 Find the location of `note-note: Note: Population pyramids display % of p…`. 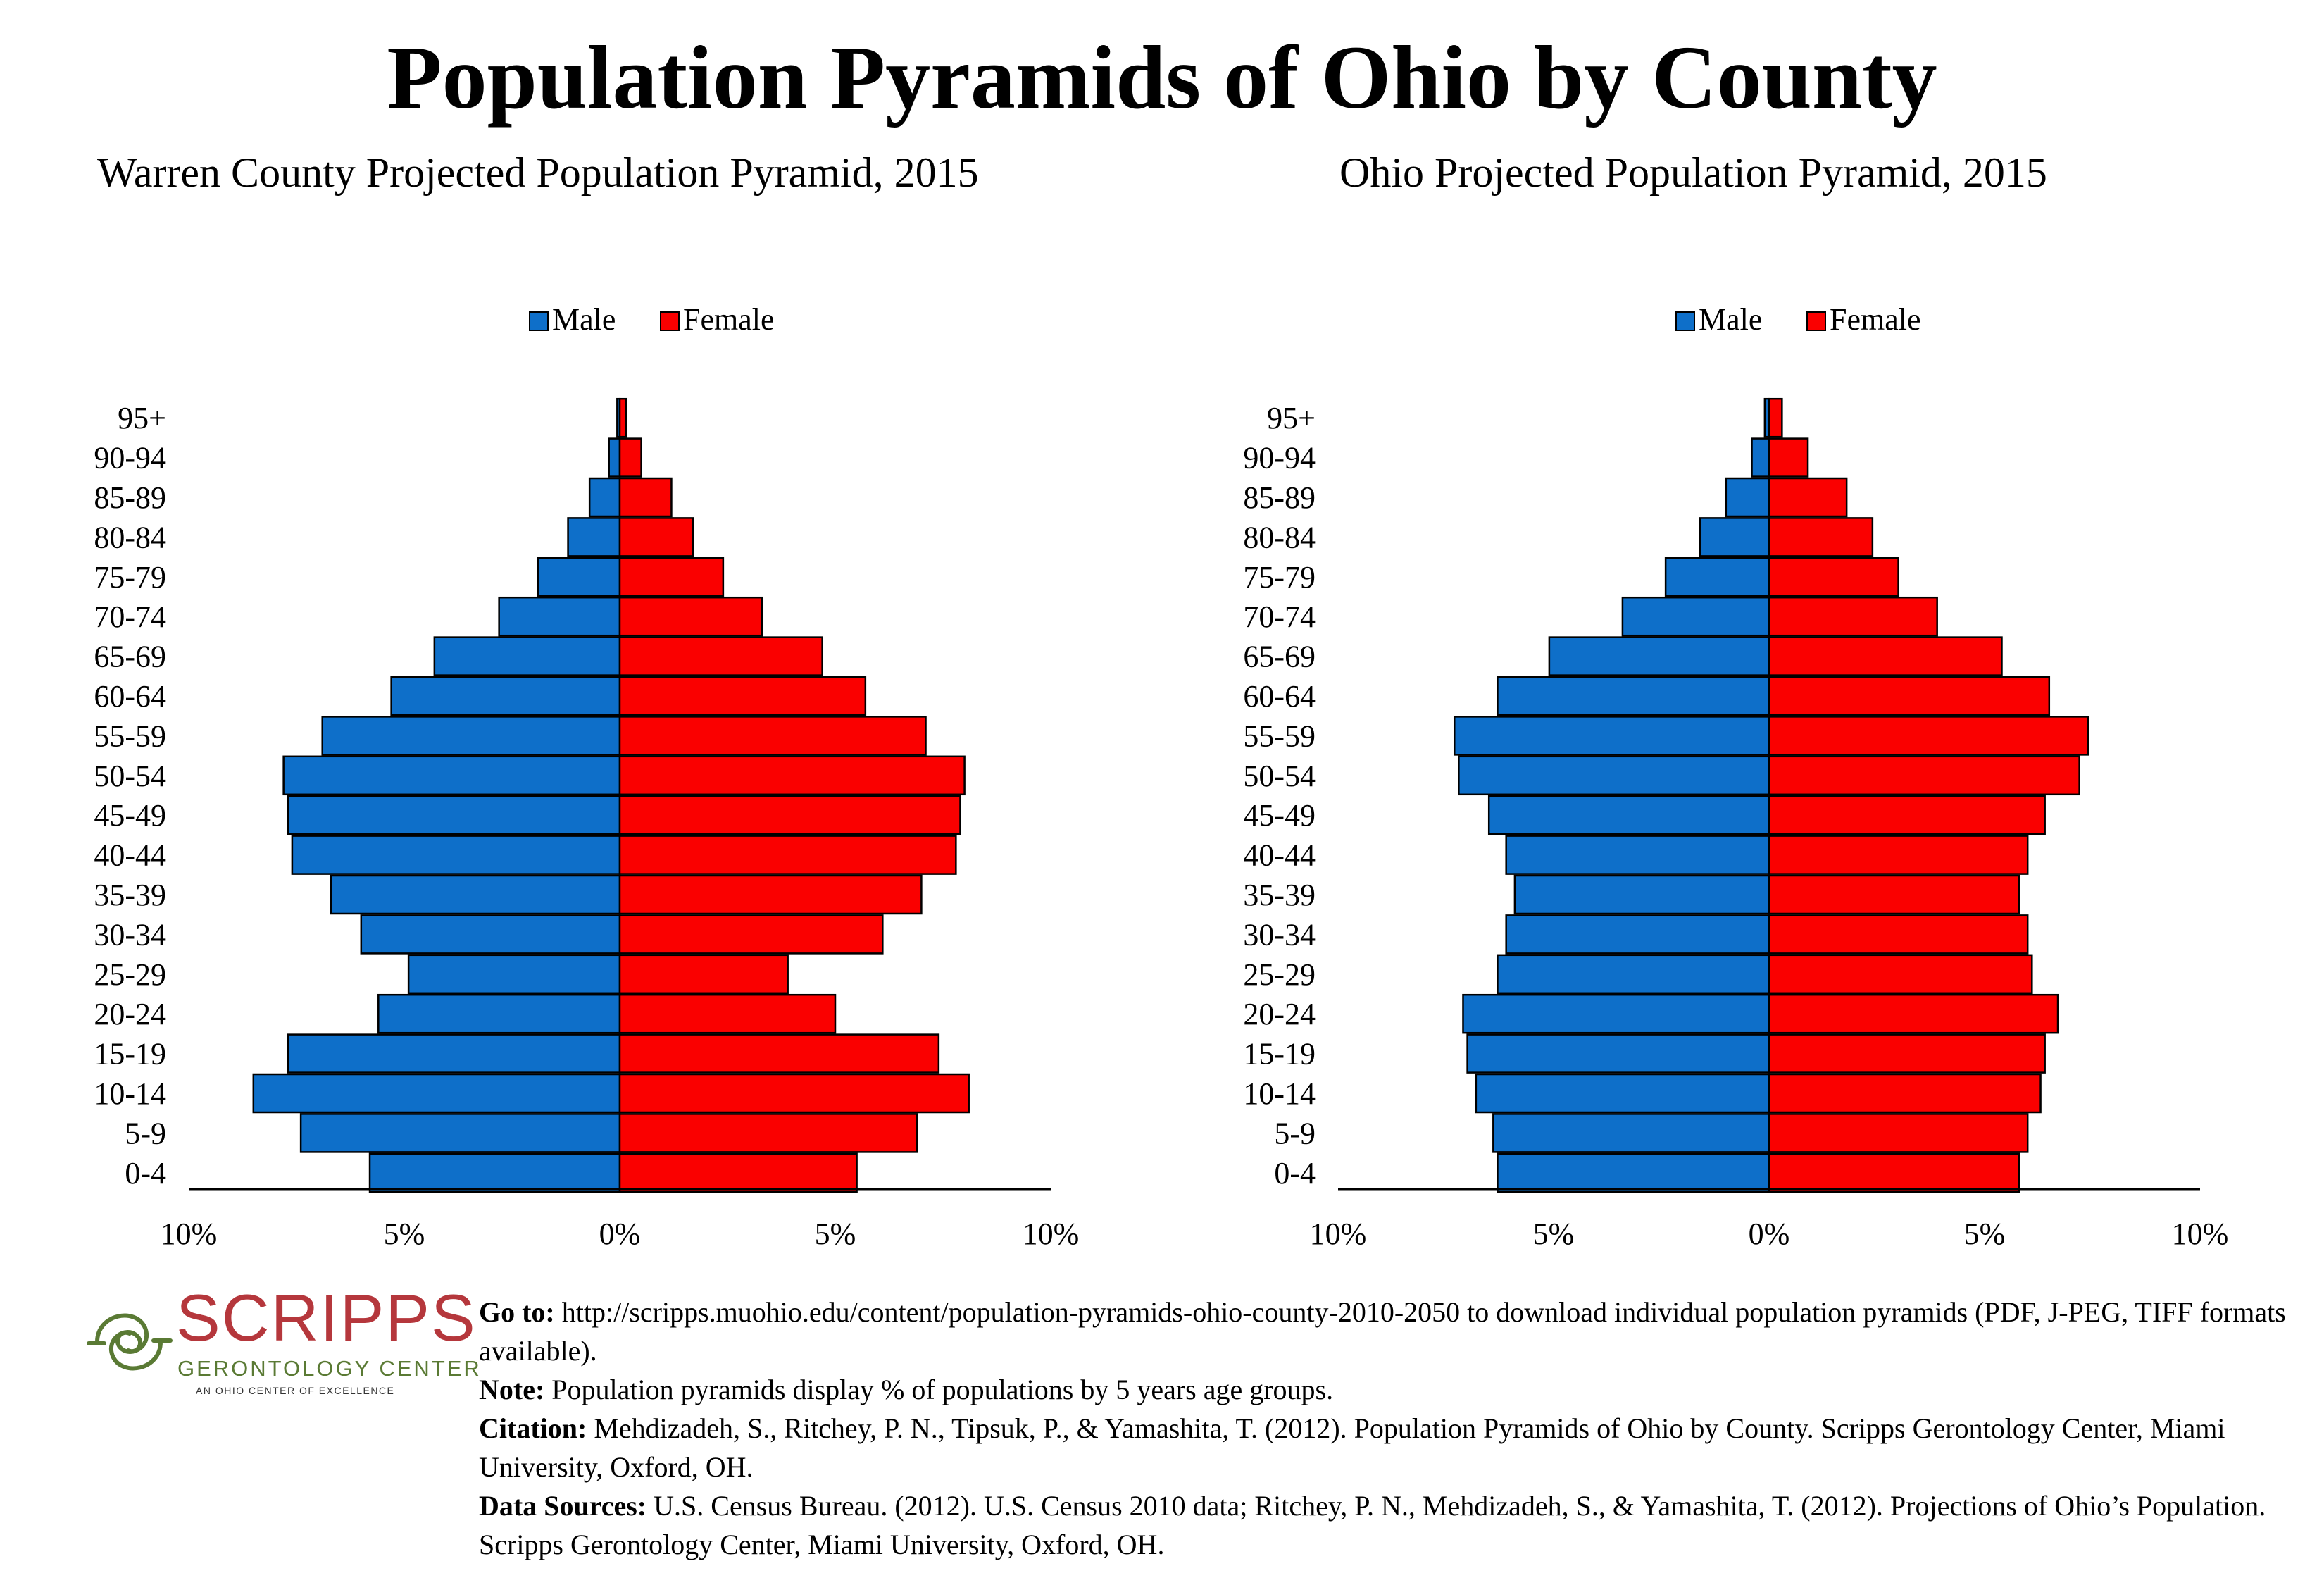

note-note: Note: Population pyramids display % of p… is located at coordinates (1394, 1389).